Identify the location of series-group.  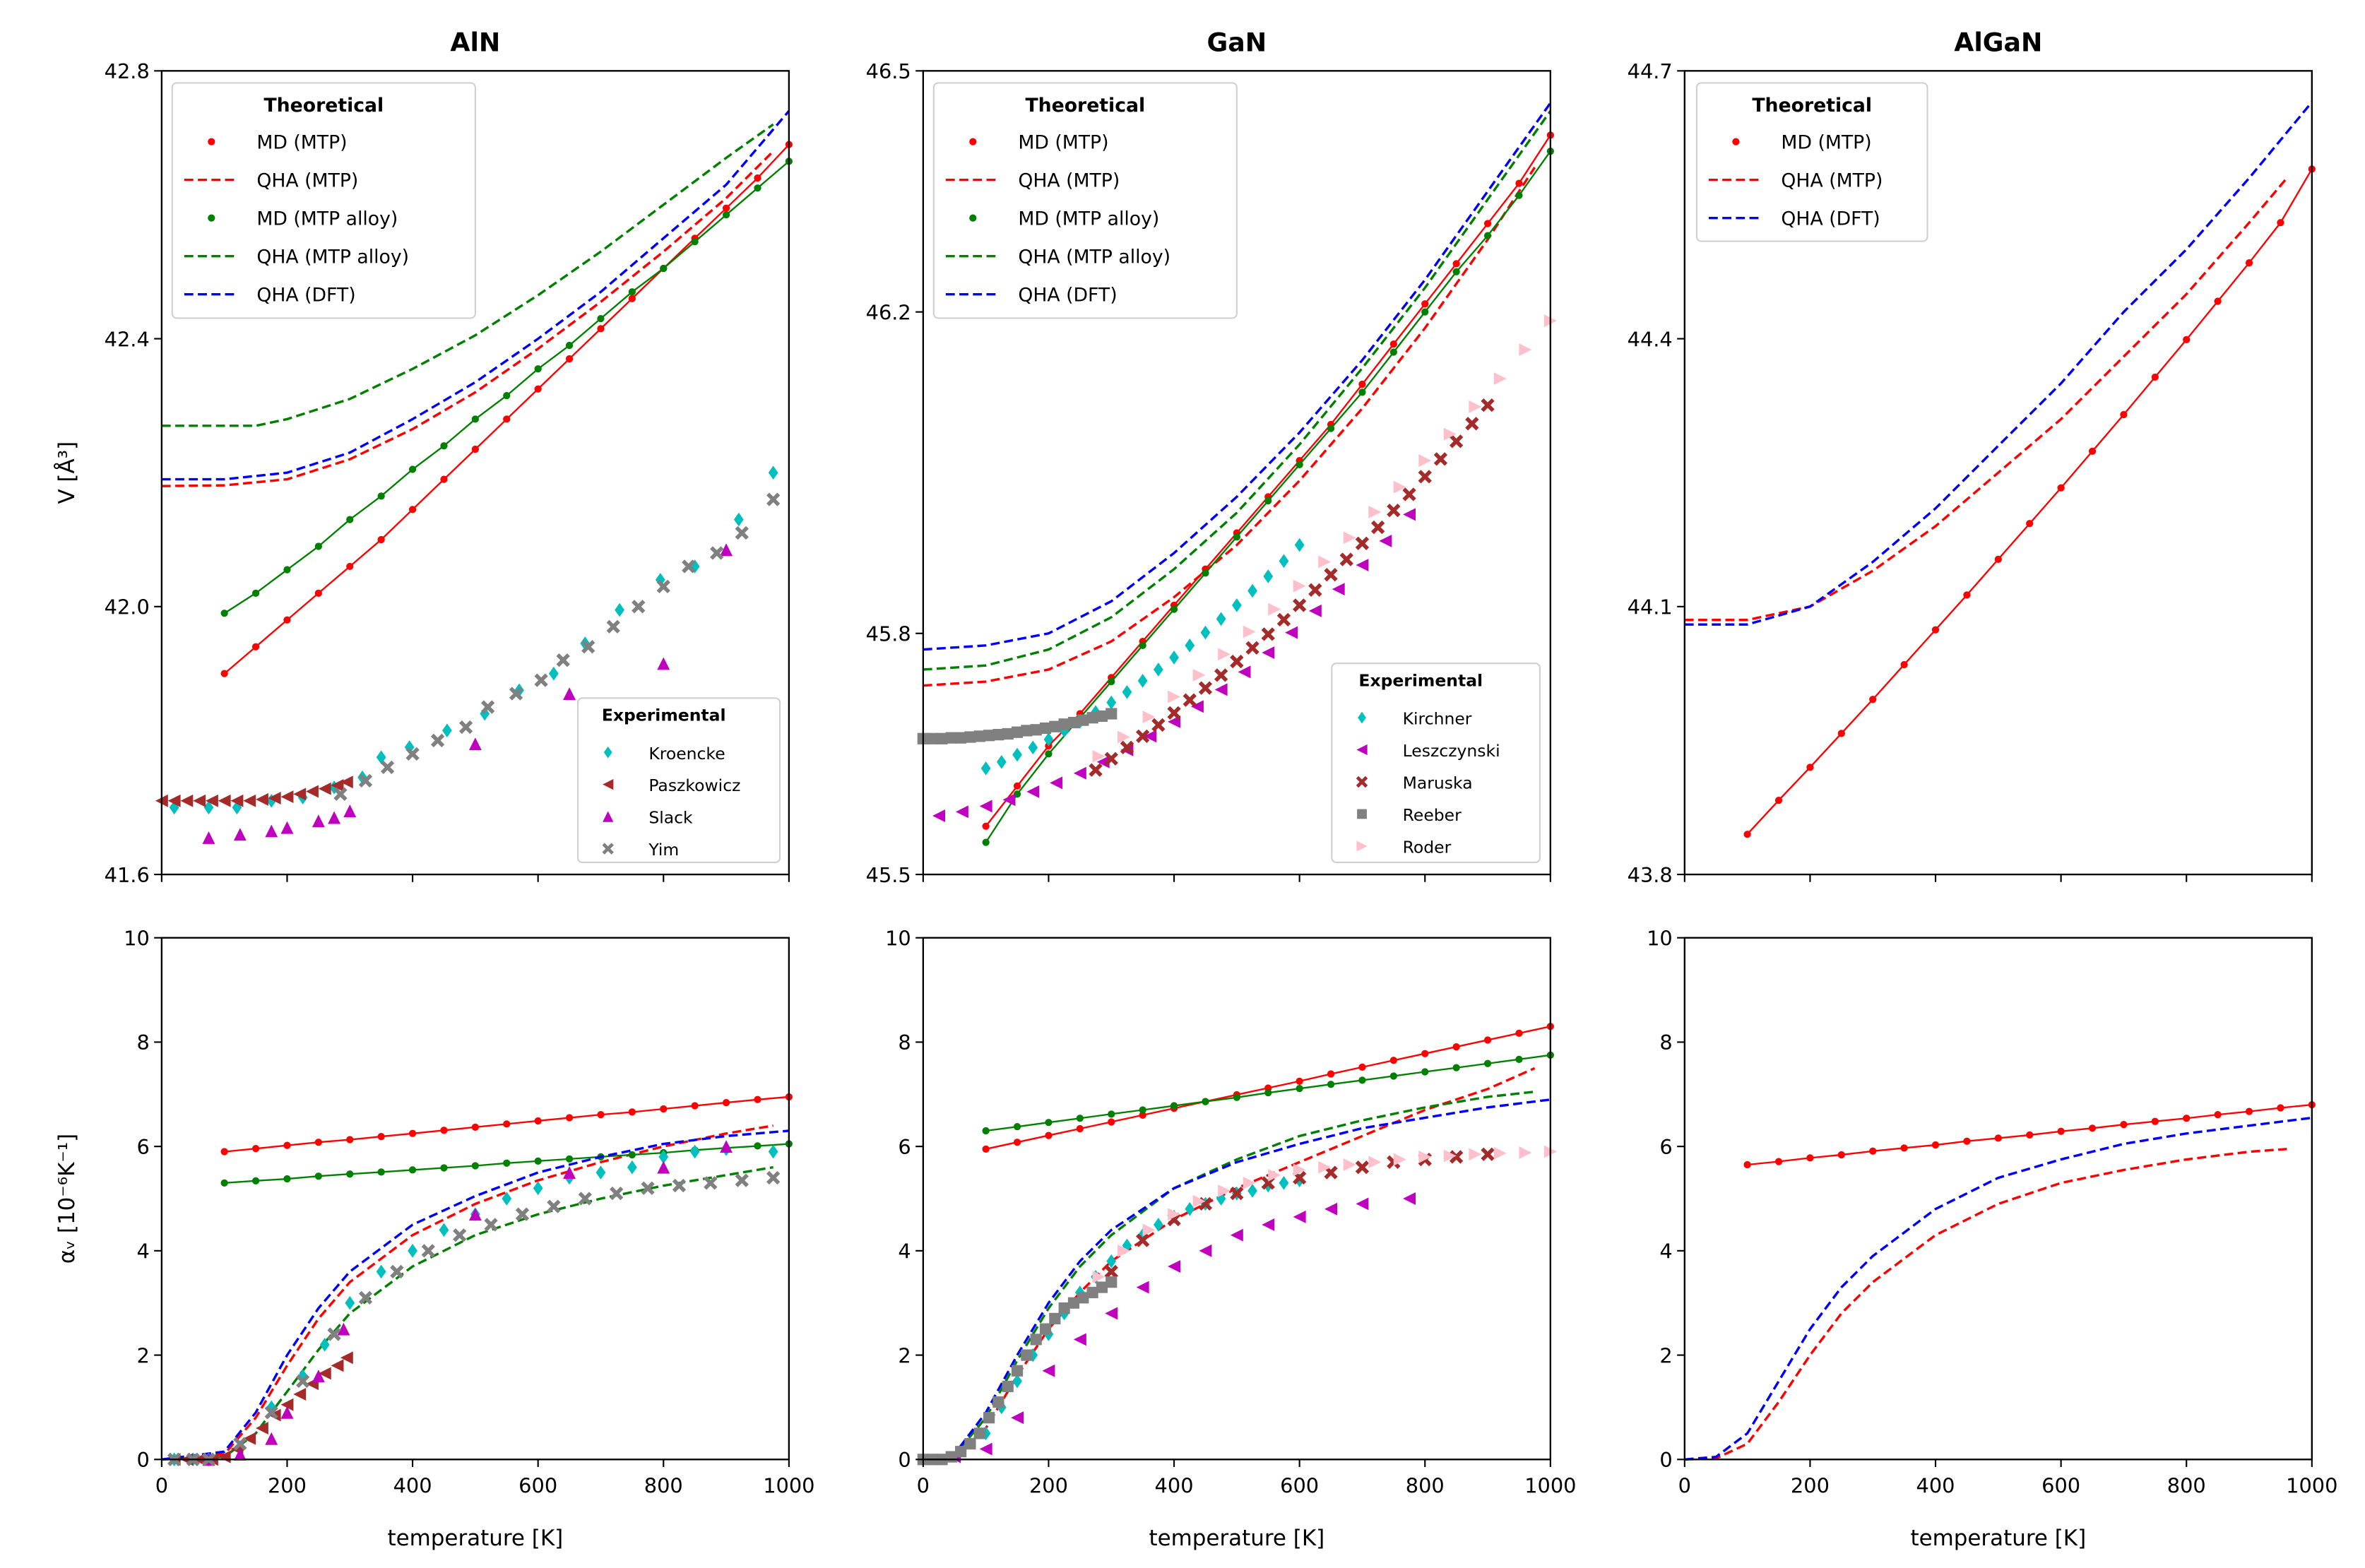
(474, 477).